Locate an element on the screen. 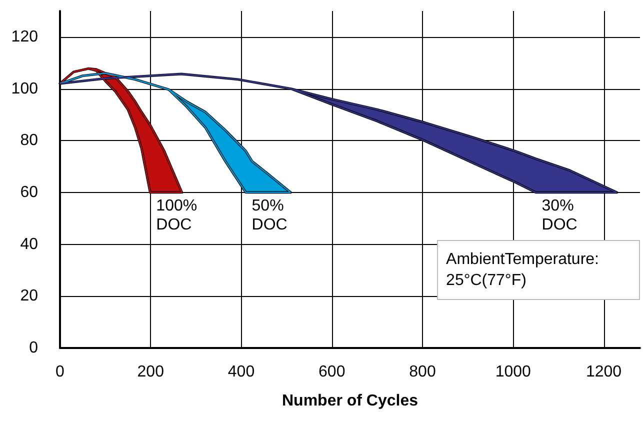 This screenshot has height=426, width=643. x-tick-label: 600 is located at coordinates (332, 372).